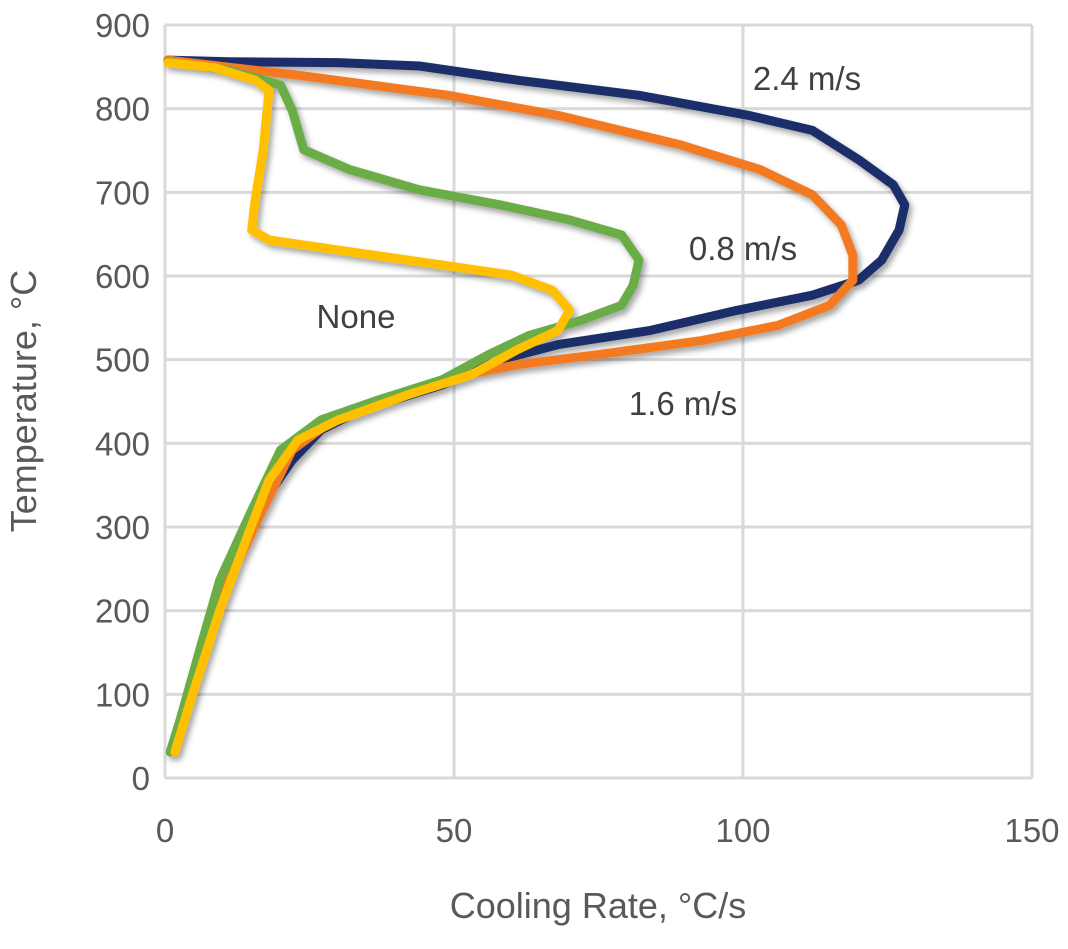 This screenshot has height=949, width=1068. I want to click on annotation-label: 1.6 m/s, so click(683, 403).